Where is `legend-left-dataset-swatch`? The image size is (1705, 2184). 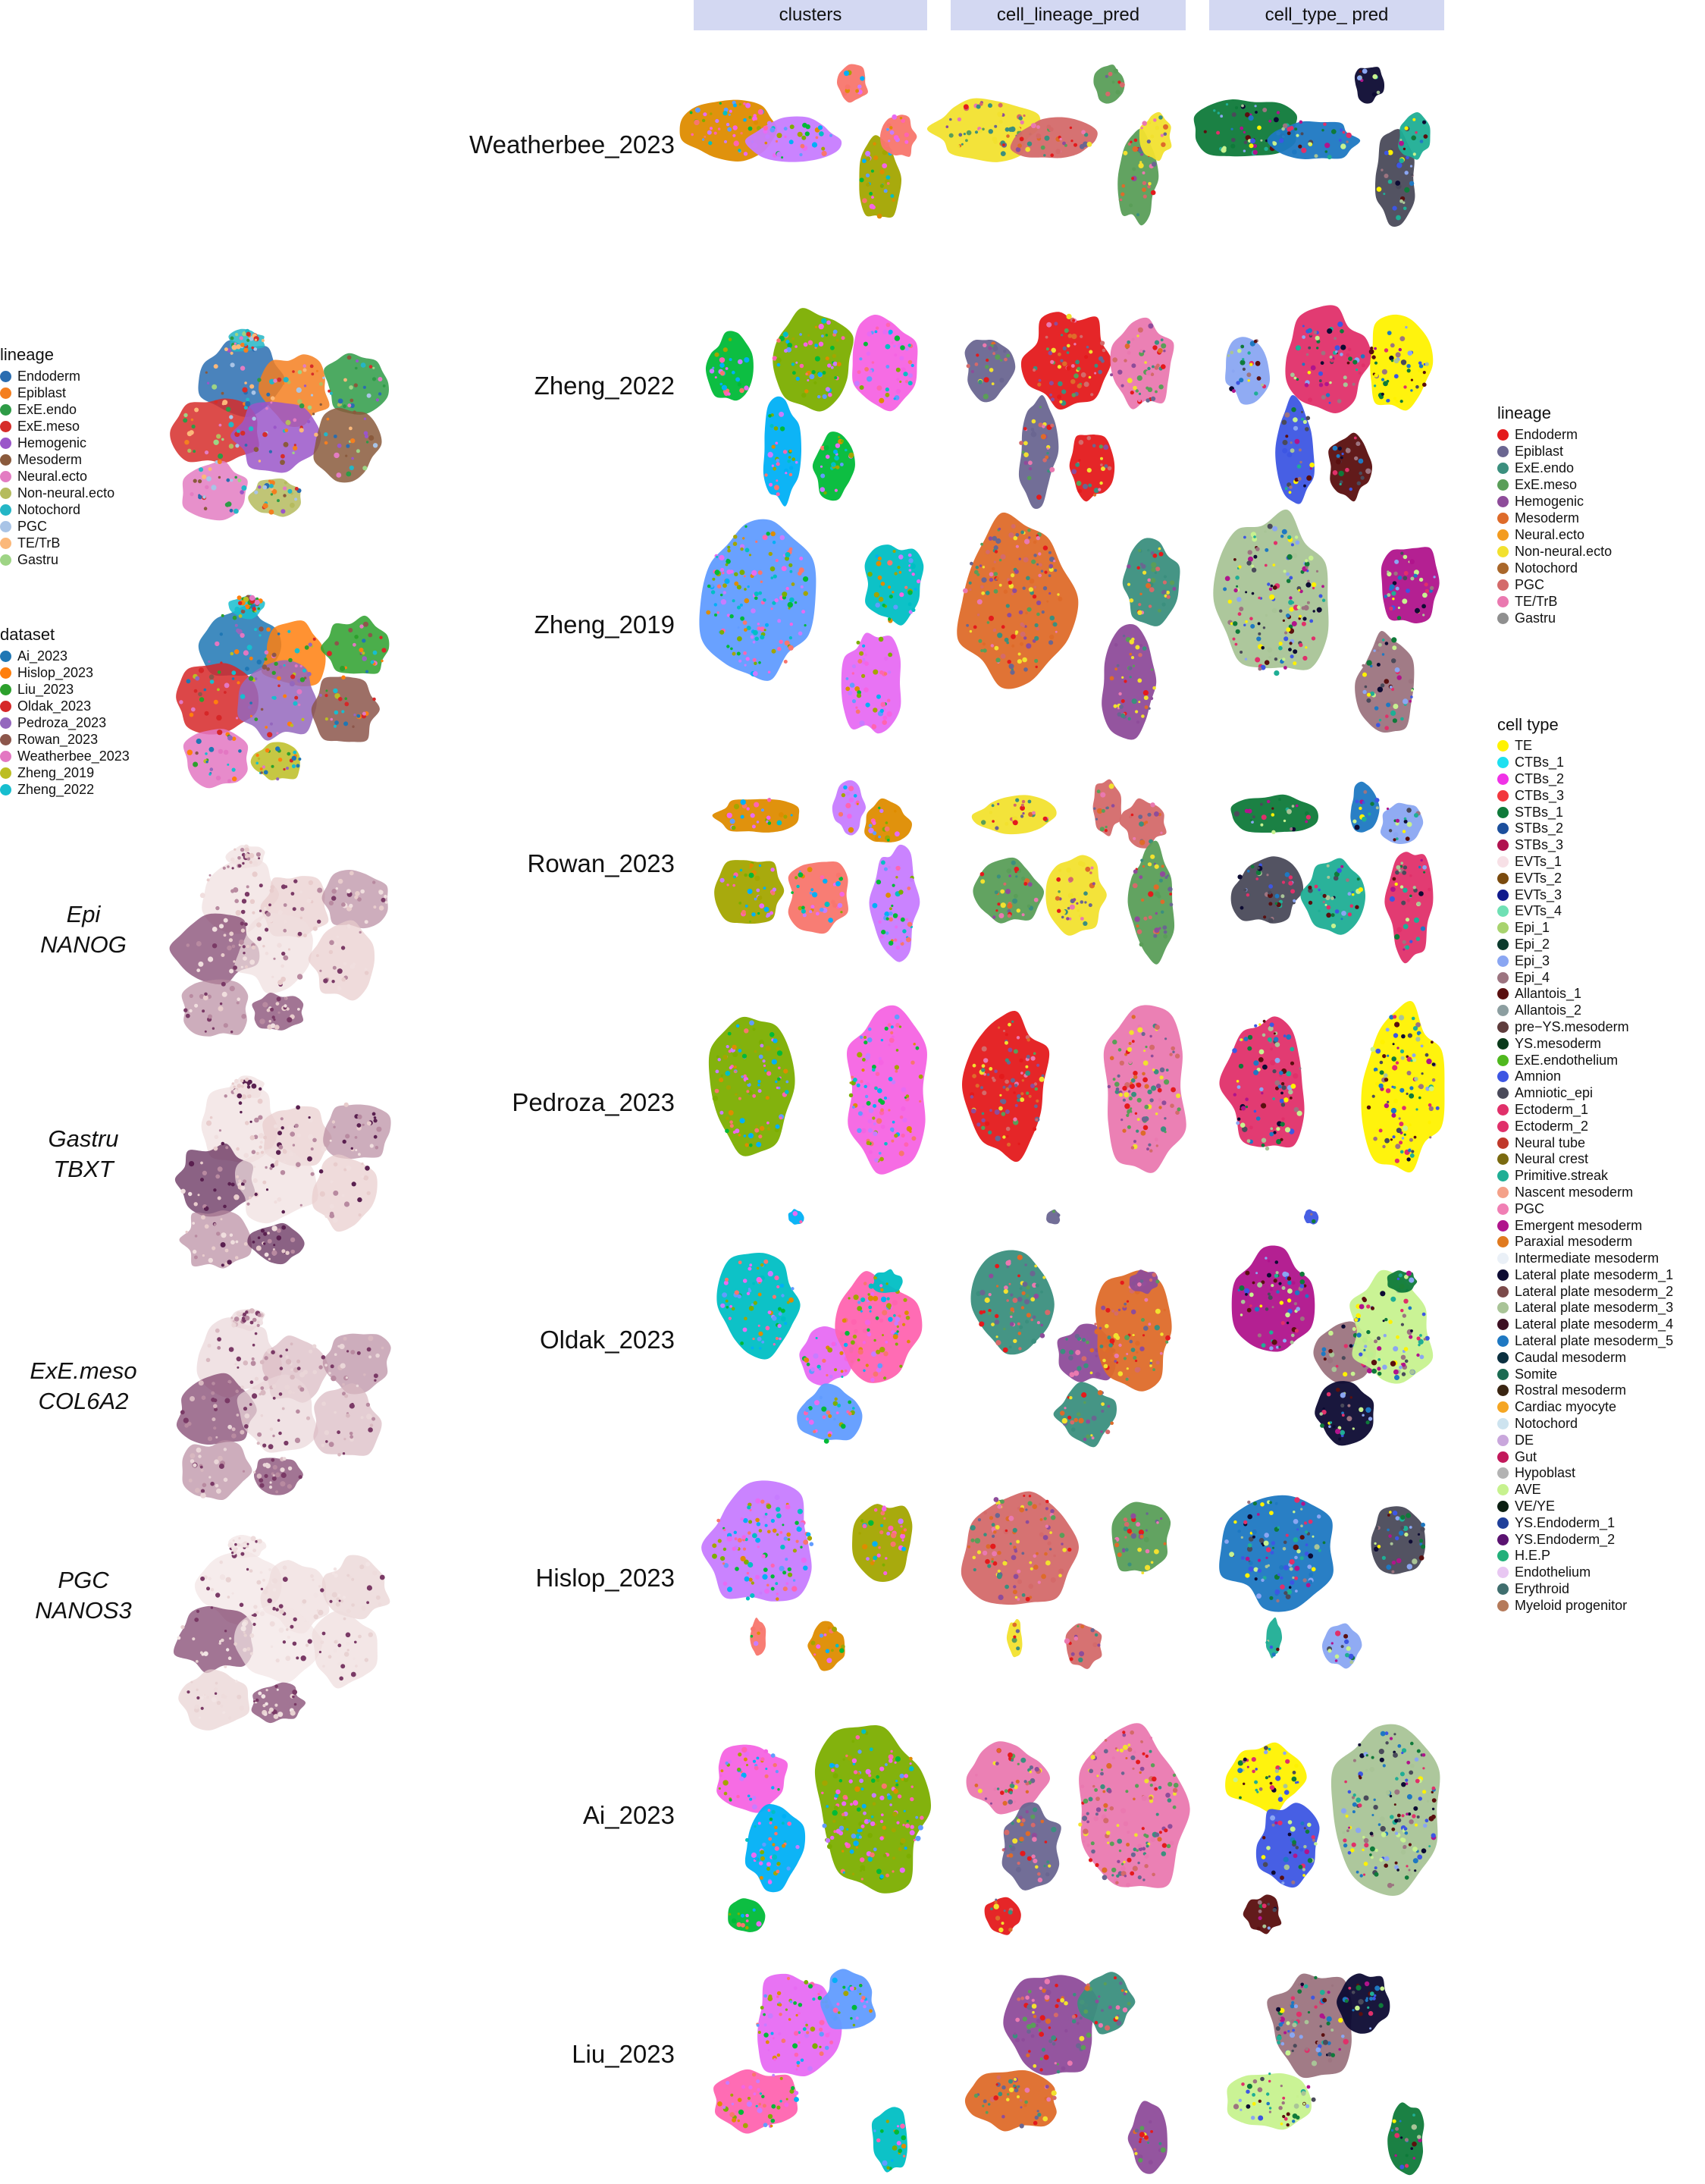
legend-left-dataset-swatch is located at coordinates (5, 723).